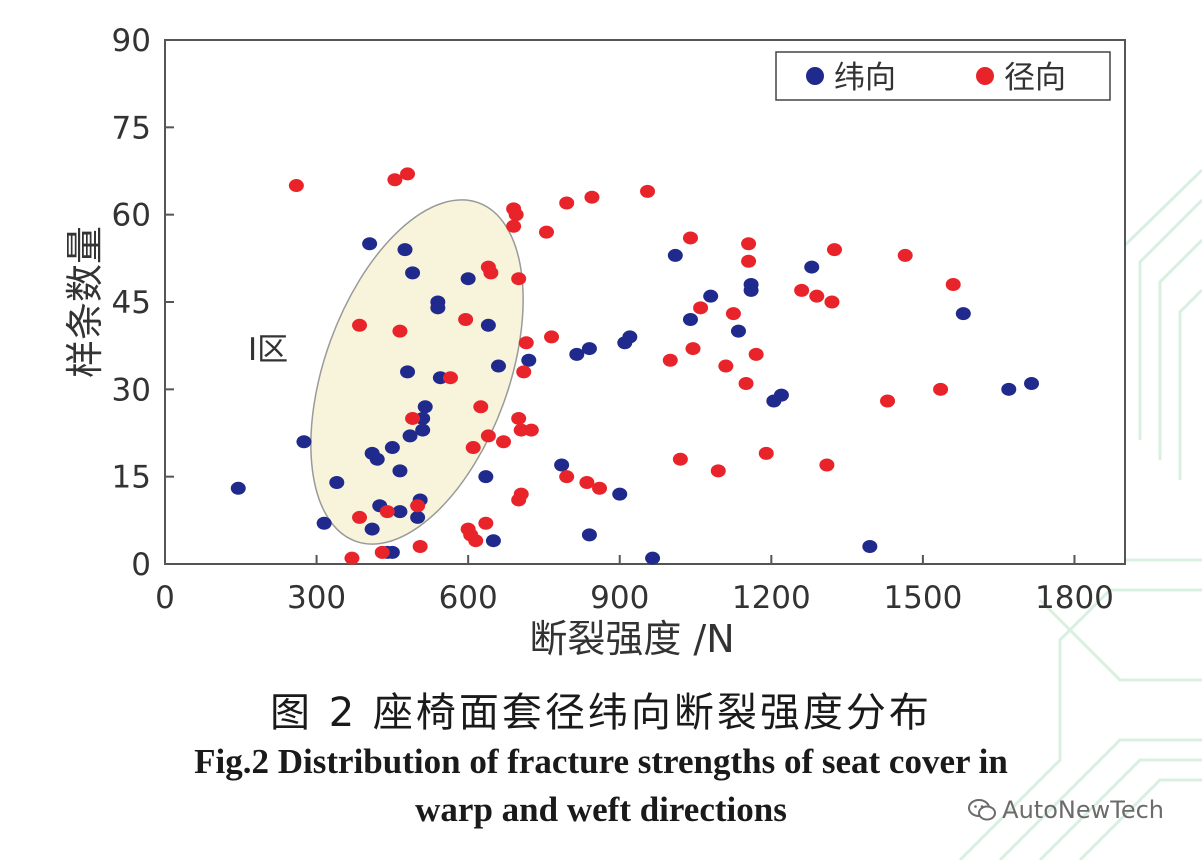  What do you see at coordinates (1066, 810) in the screenshot?
I see `watermark: AutoNewTech` at bounding box center [1066, 810].